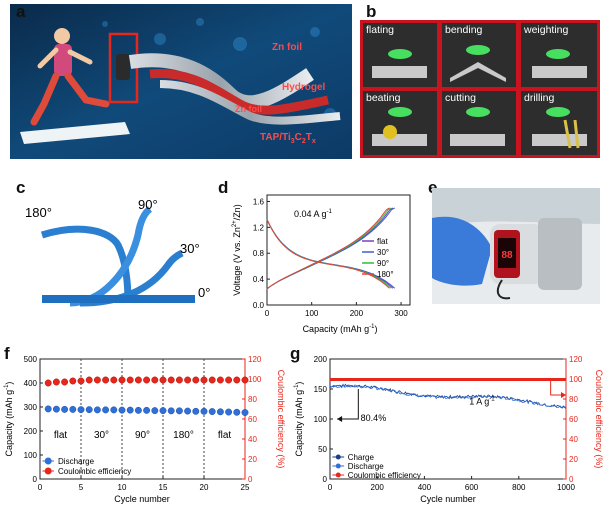 Image resolution: width=605 pixels, height=506 pixels. Describe the element at coordinates (325, 479) in the screenshot. I see `y-tick-label: 0` at that location.